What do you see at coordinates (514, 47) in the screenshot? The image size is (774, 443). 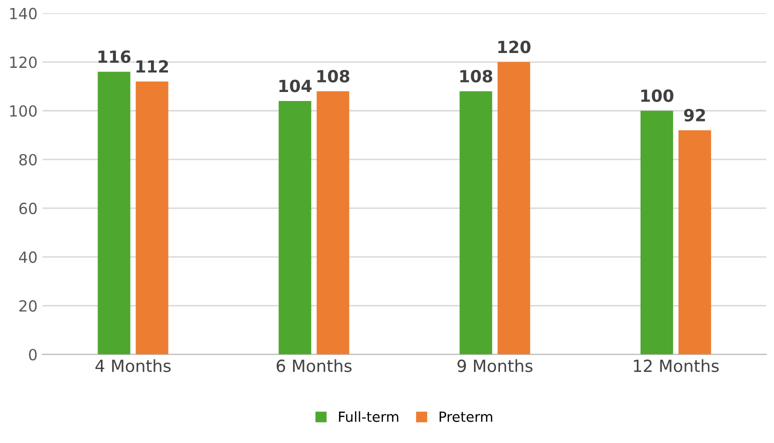 I see `data-label: 120` at bounding box center [514, 47].